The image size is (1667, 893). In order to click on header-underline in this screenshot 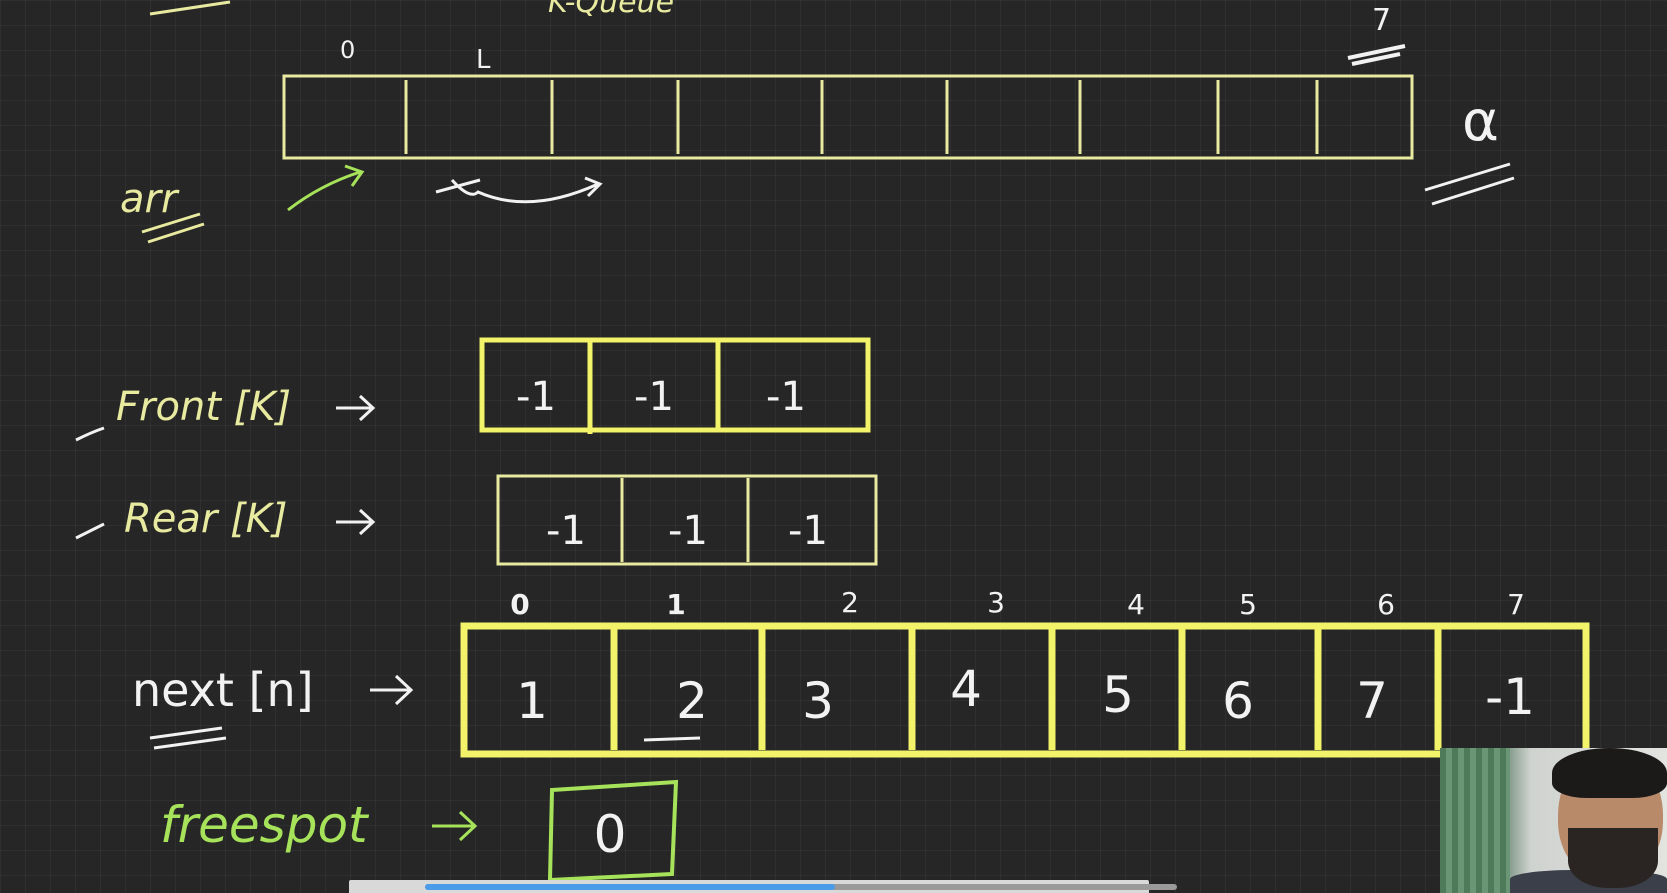, I will do `click(190, 8)`.